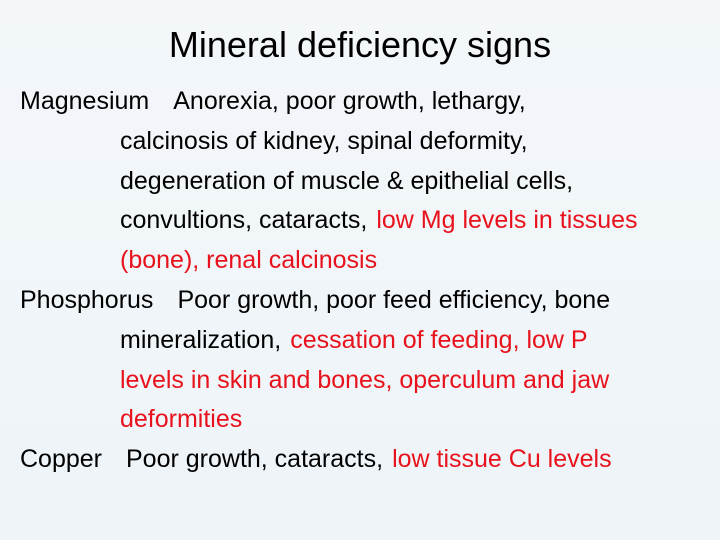  What do you see at coordinates (324, 140) in the screenshot?
I see `body-text: calcinosis of kidney, spinal deformity,` at bounding box center [324, 140].